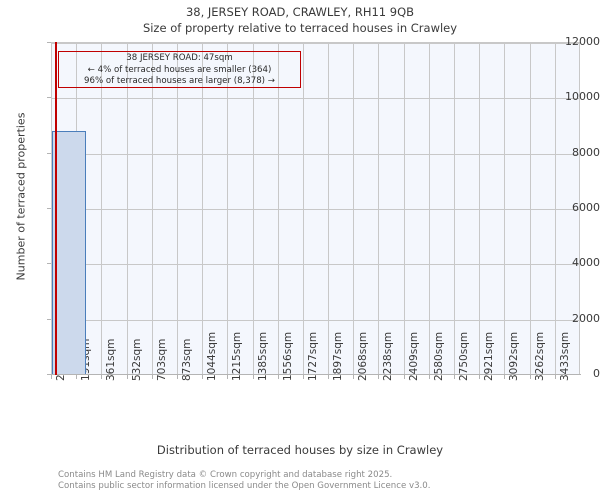 The height and width of the screenshot is (500, 600). Describe the element at coordinates (56, 208) in the screenshot. I see `highlight-vline` at that location.